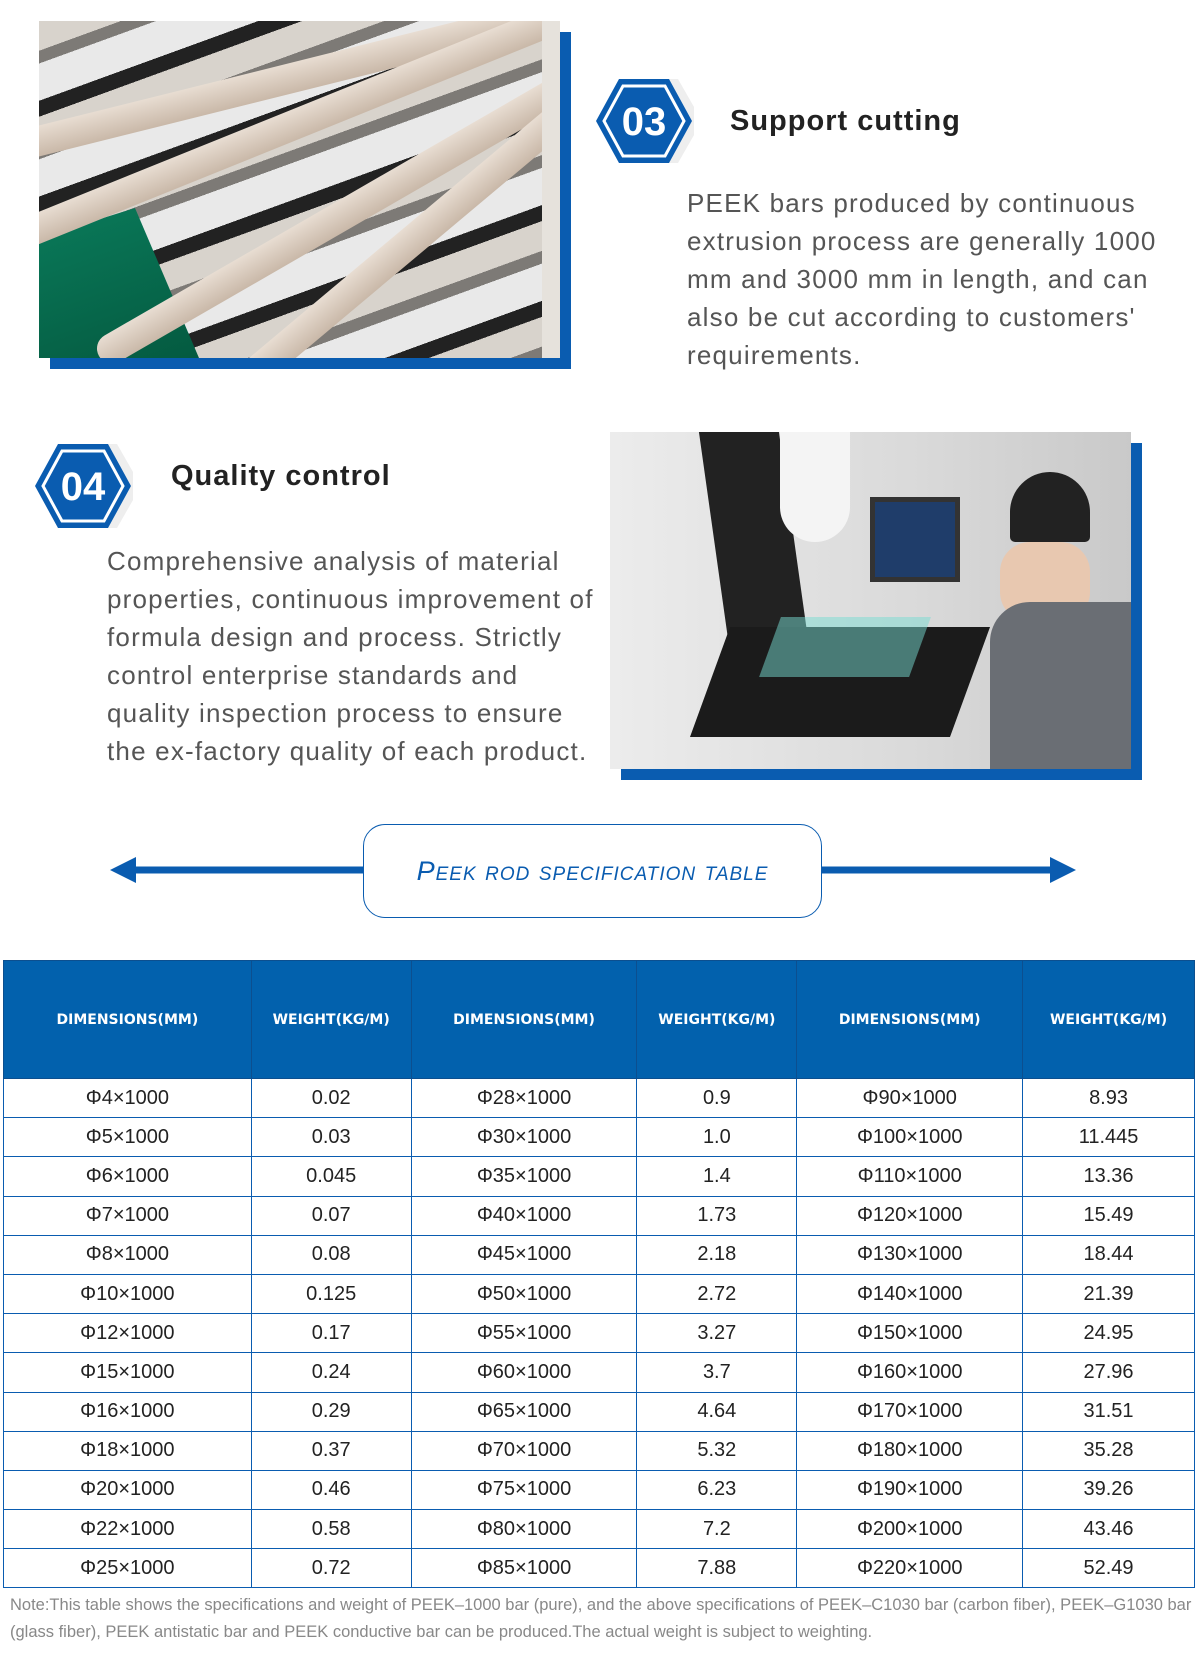 Image resolution: width=1200 pixels, height=1668 pixels. Describe the element at coordinates (524, 1137) in the screenshot. I see `dimension-cell: Φ30×1000` at that location.